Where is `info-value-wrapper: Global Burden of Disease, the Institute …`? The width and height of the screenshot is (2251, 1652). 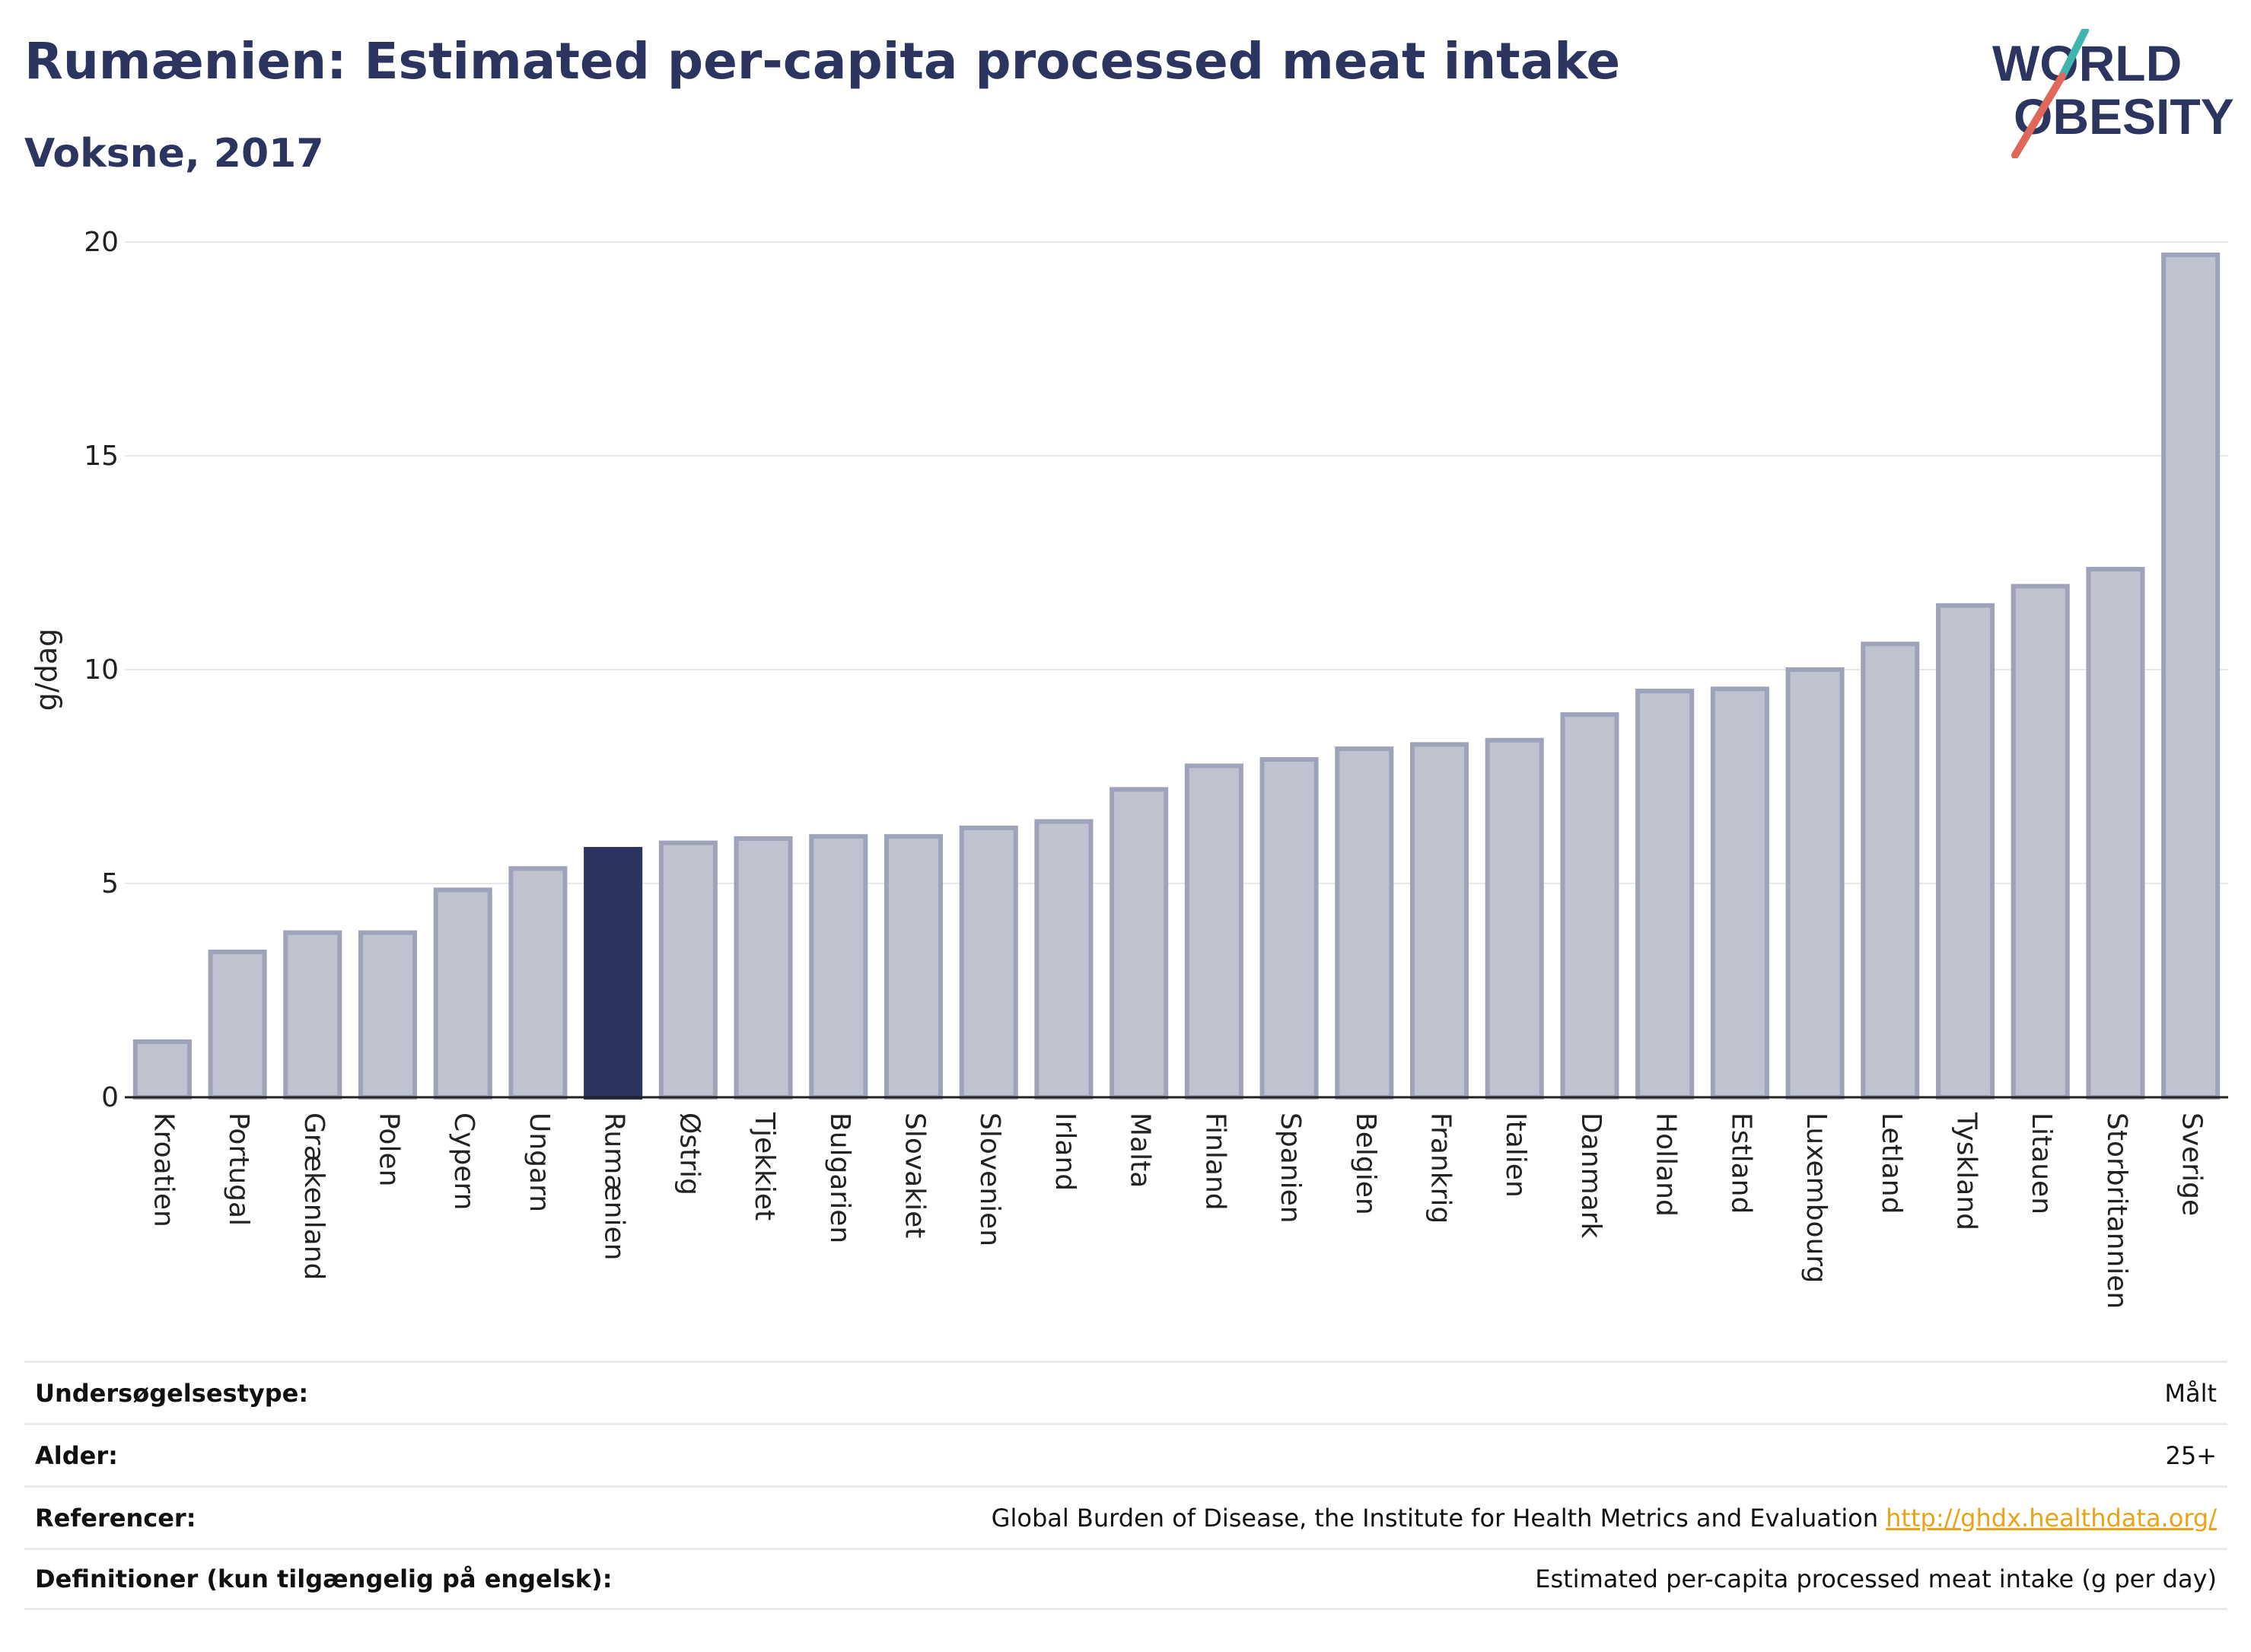
info-value-wrapper: Global Burden of Disease, the Institute … is located at coordinates (1604, 1518).